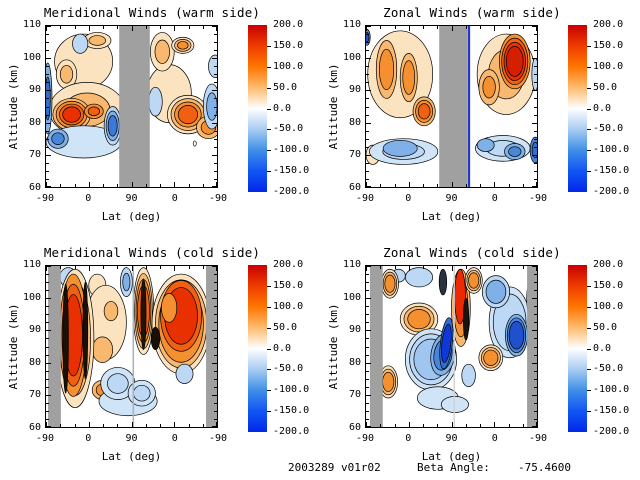 The width and height of the screenshot is (640, 480). What do you see at coordinates (577, 348) in the screenshot?
I see `colorbar` at bounding box center [577, 348].